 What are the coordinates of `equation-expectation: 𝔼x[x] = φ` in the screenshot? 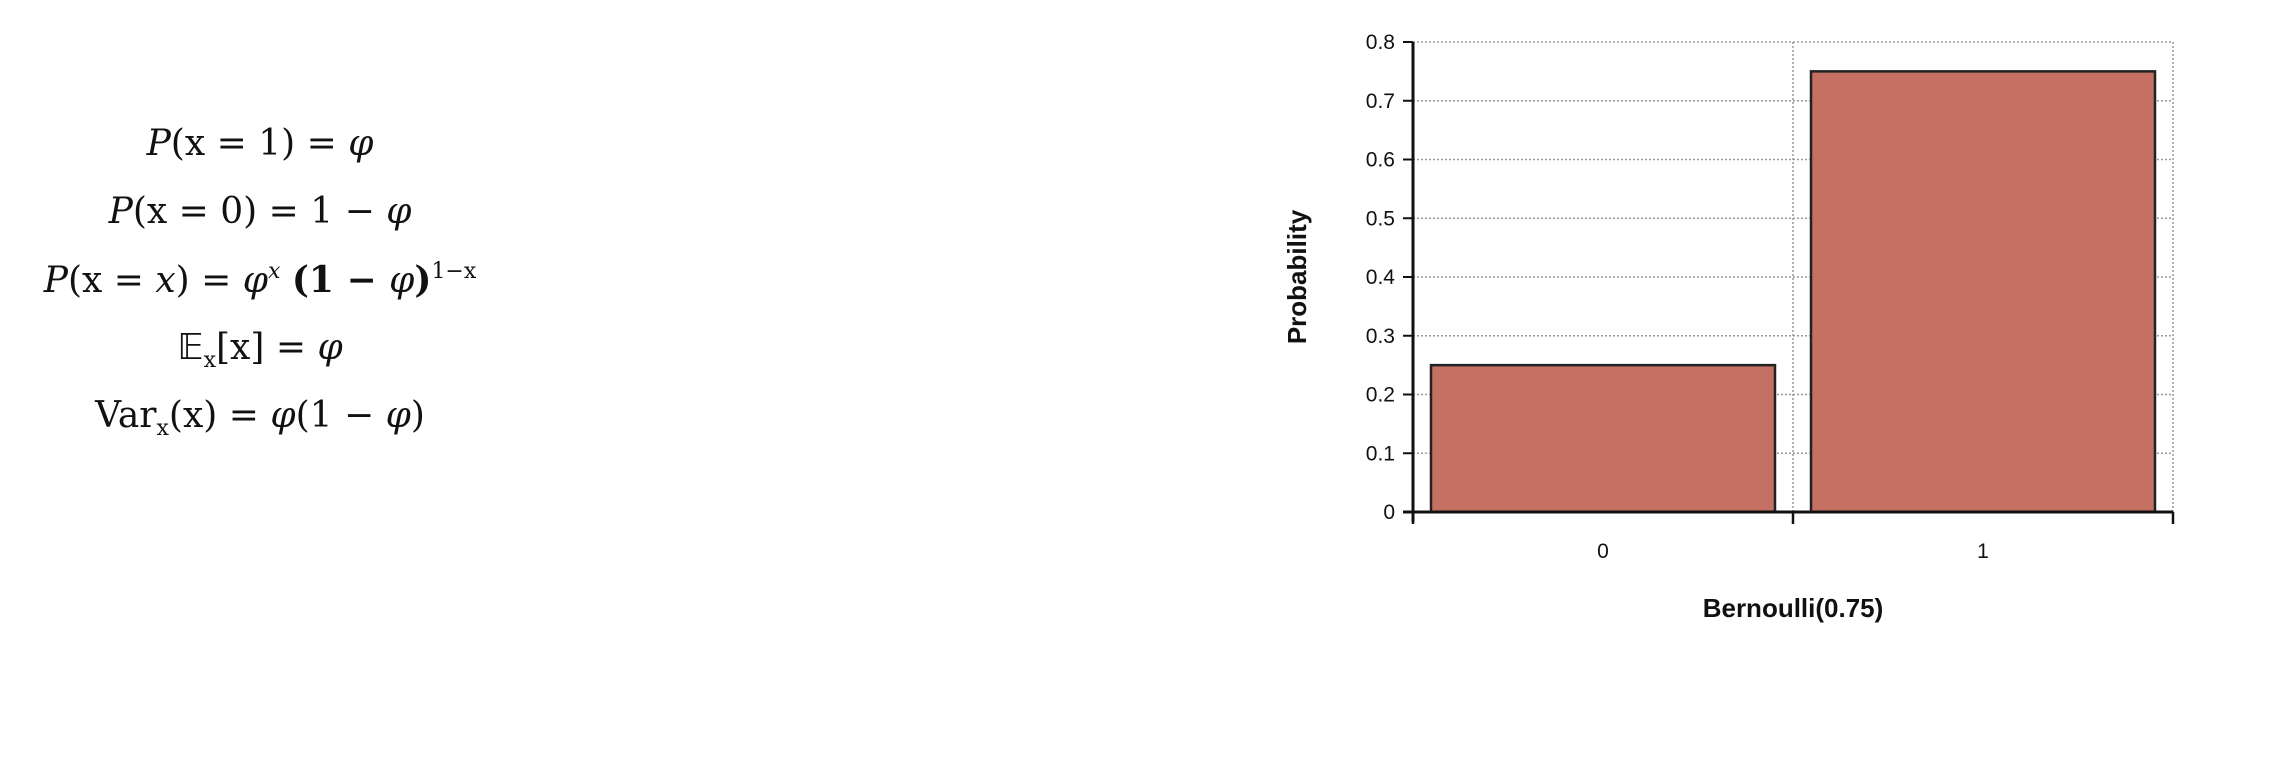 It's located at (260, 350).